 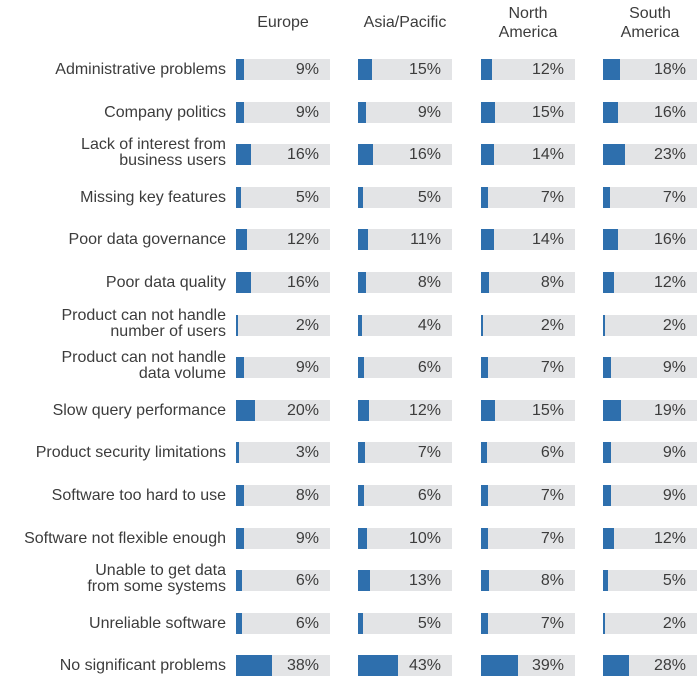 I want to click on data-label: 15%, so click(x=424, y=69).